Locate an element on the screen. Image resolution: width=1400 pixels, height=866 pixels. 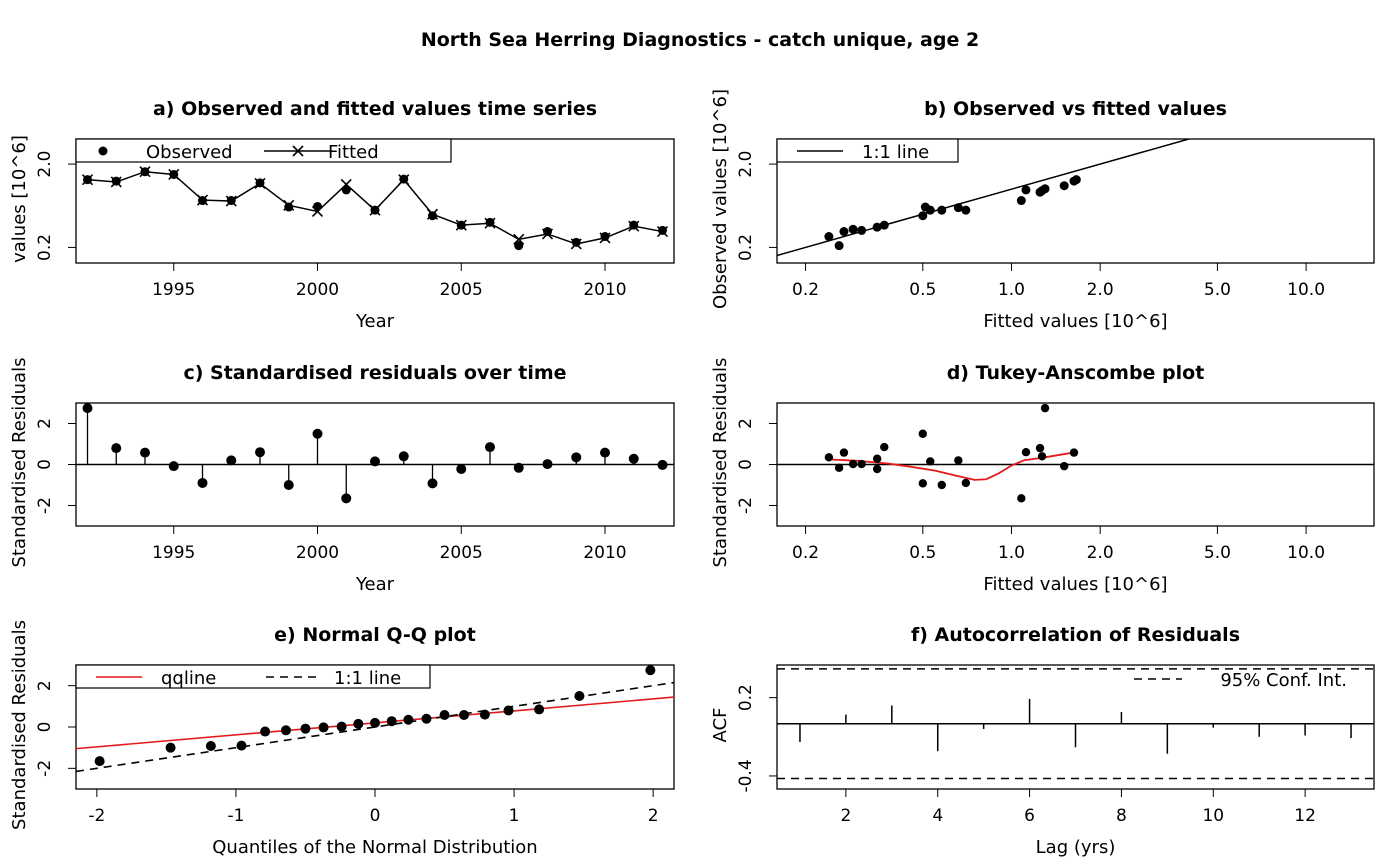
panel-title: e) Normal Q-Q plot is located at coordinates (375, 635).